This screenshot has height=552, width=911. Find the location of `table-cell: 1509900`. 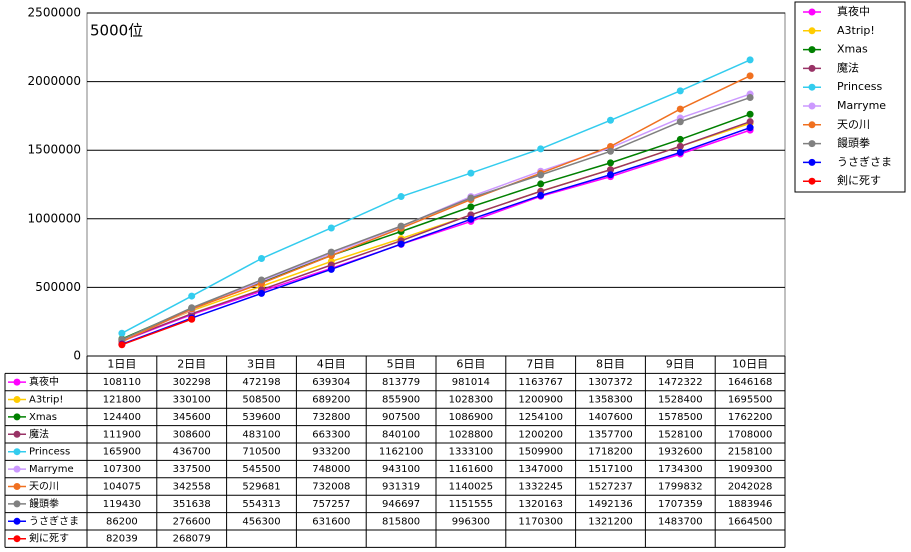

table-cell: 1509900 is located at coordinates (540, 452).